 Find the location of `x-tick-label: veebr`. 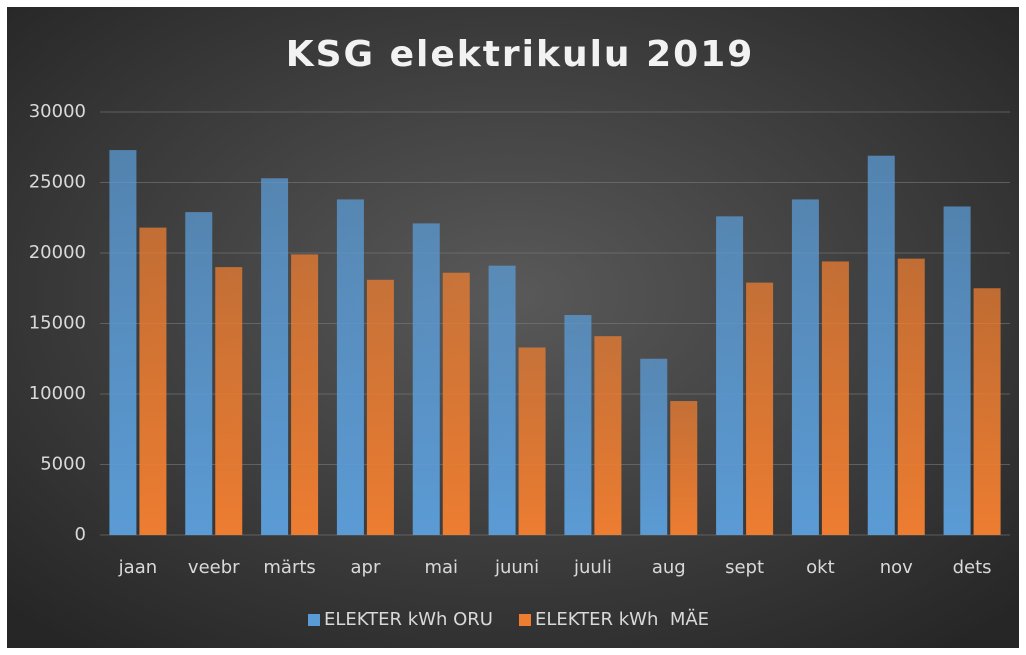

x-tick-label: veebr is located at coordinates (214, 567).